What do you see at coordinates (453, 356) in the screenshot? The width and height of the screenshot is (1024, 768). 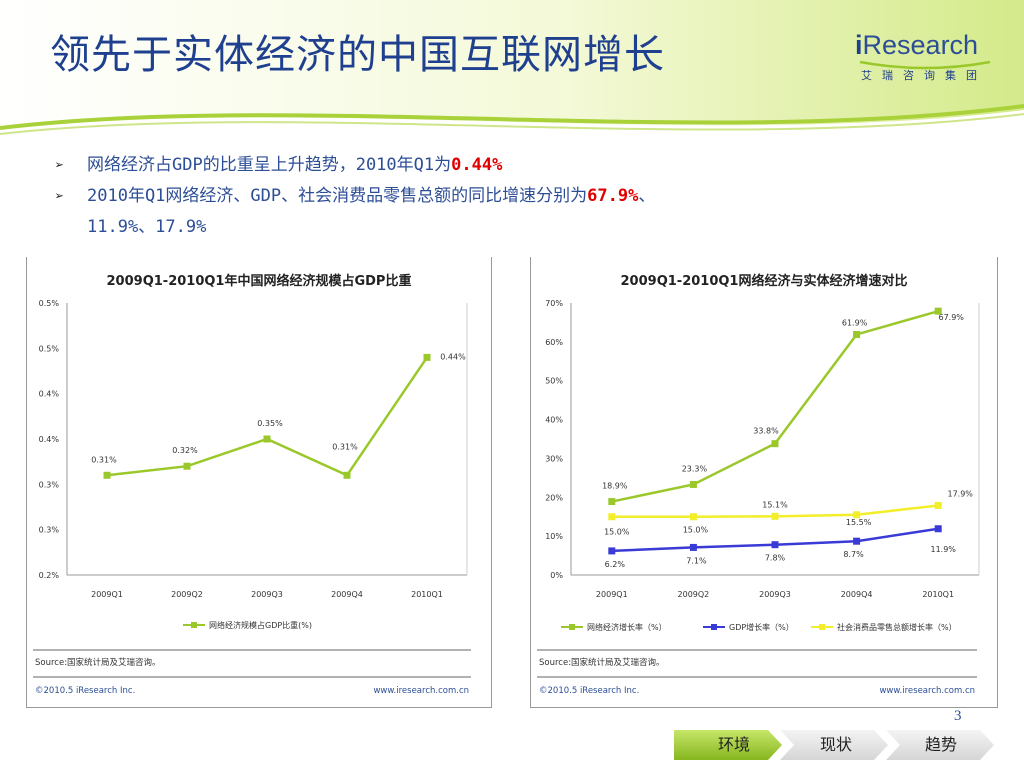 I see `data-label: 0.44%` at bounding box center [453, 356].